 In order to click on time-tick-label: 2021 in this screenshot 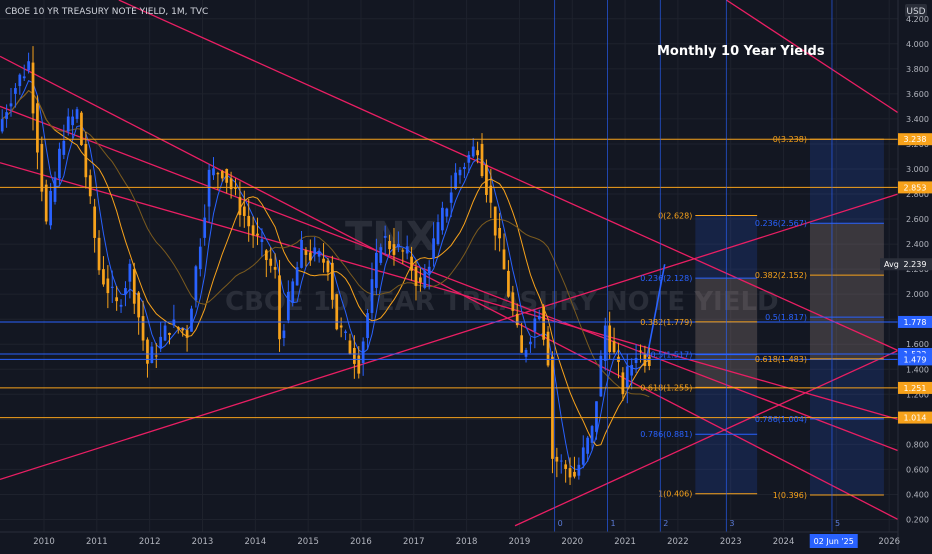, I will do `click(625, 542)`.